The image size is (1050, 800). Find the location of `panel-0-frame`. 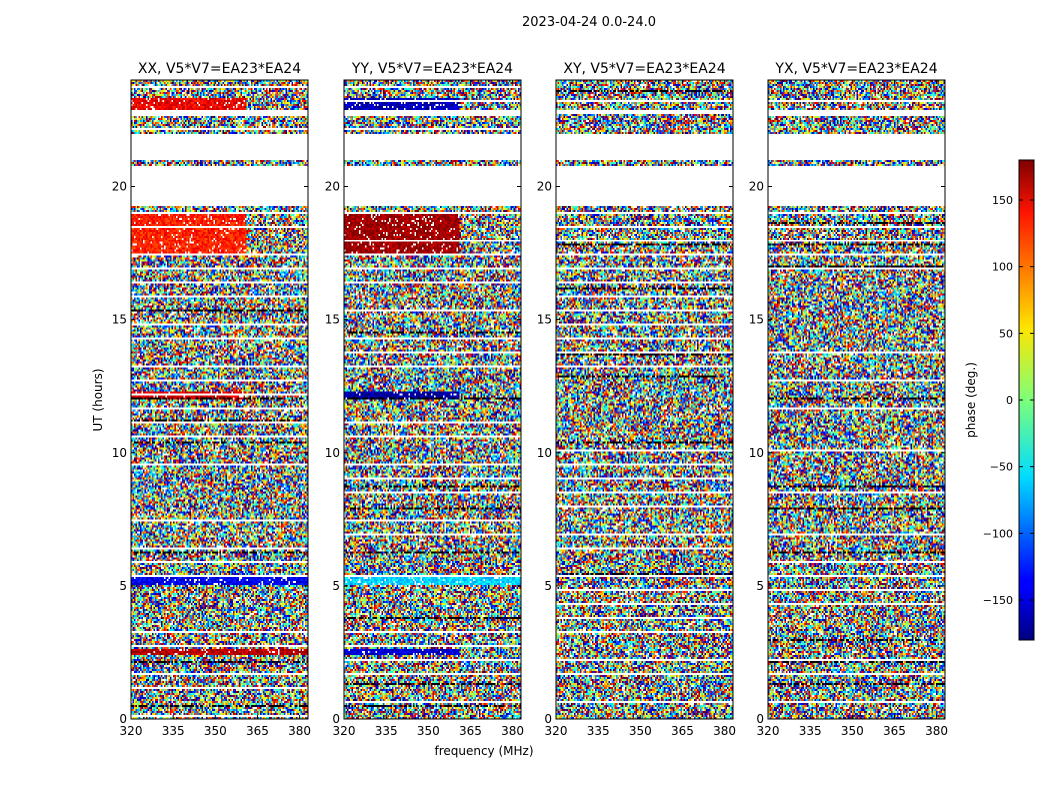

panel-0-frame is located at coordinates (219, 399).